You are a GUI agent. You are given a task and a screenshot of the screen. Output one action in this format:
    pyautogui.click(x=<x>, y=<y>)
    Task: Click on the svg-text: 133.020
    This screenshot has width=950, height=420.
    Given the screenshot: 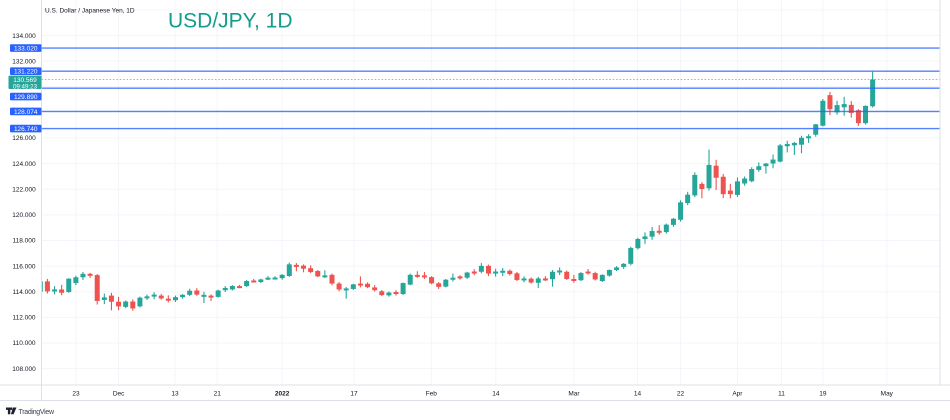 What is the action you would take?
    pyautogui.click(x=26, y=48)
    